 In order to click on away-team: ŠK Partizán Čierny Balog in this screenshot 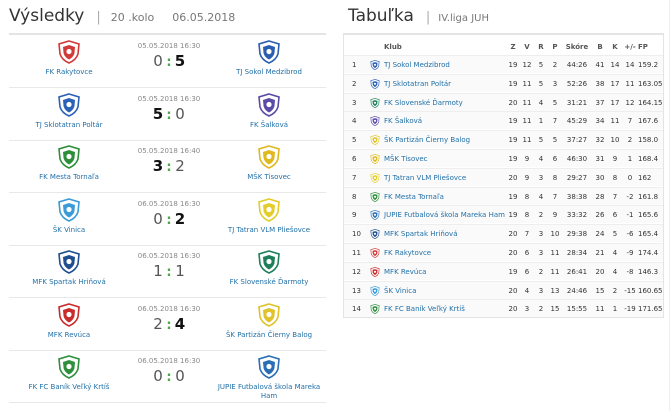, I will do `click(269, 321)`.